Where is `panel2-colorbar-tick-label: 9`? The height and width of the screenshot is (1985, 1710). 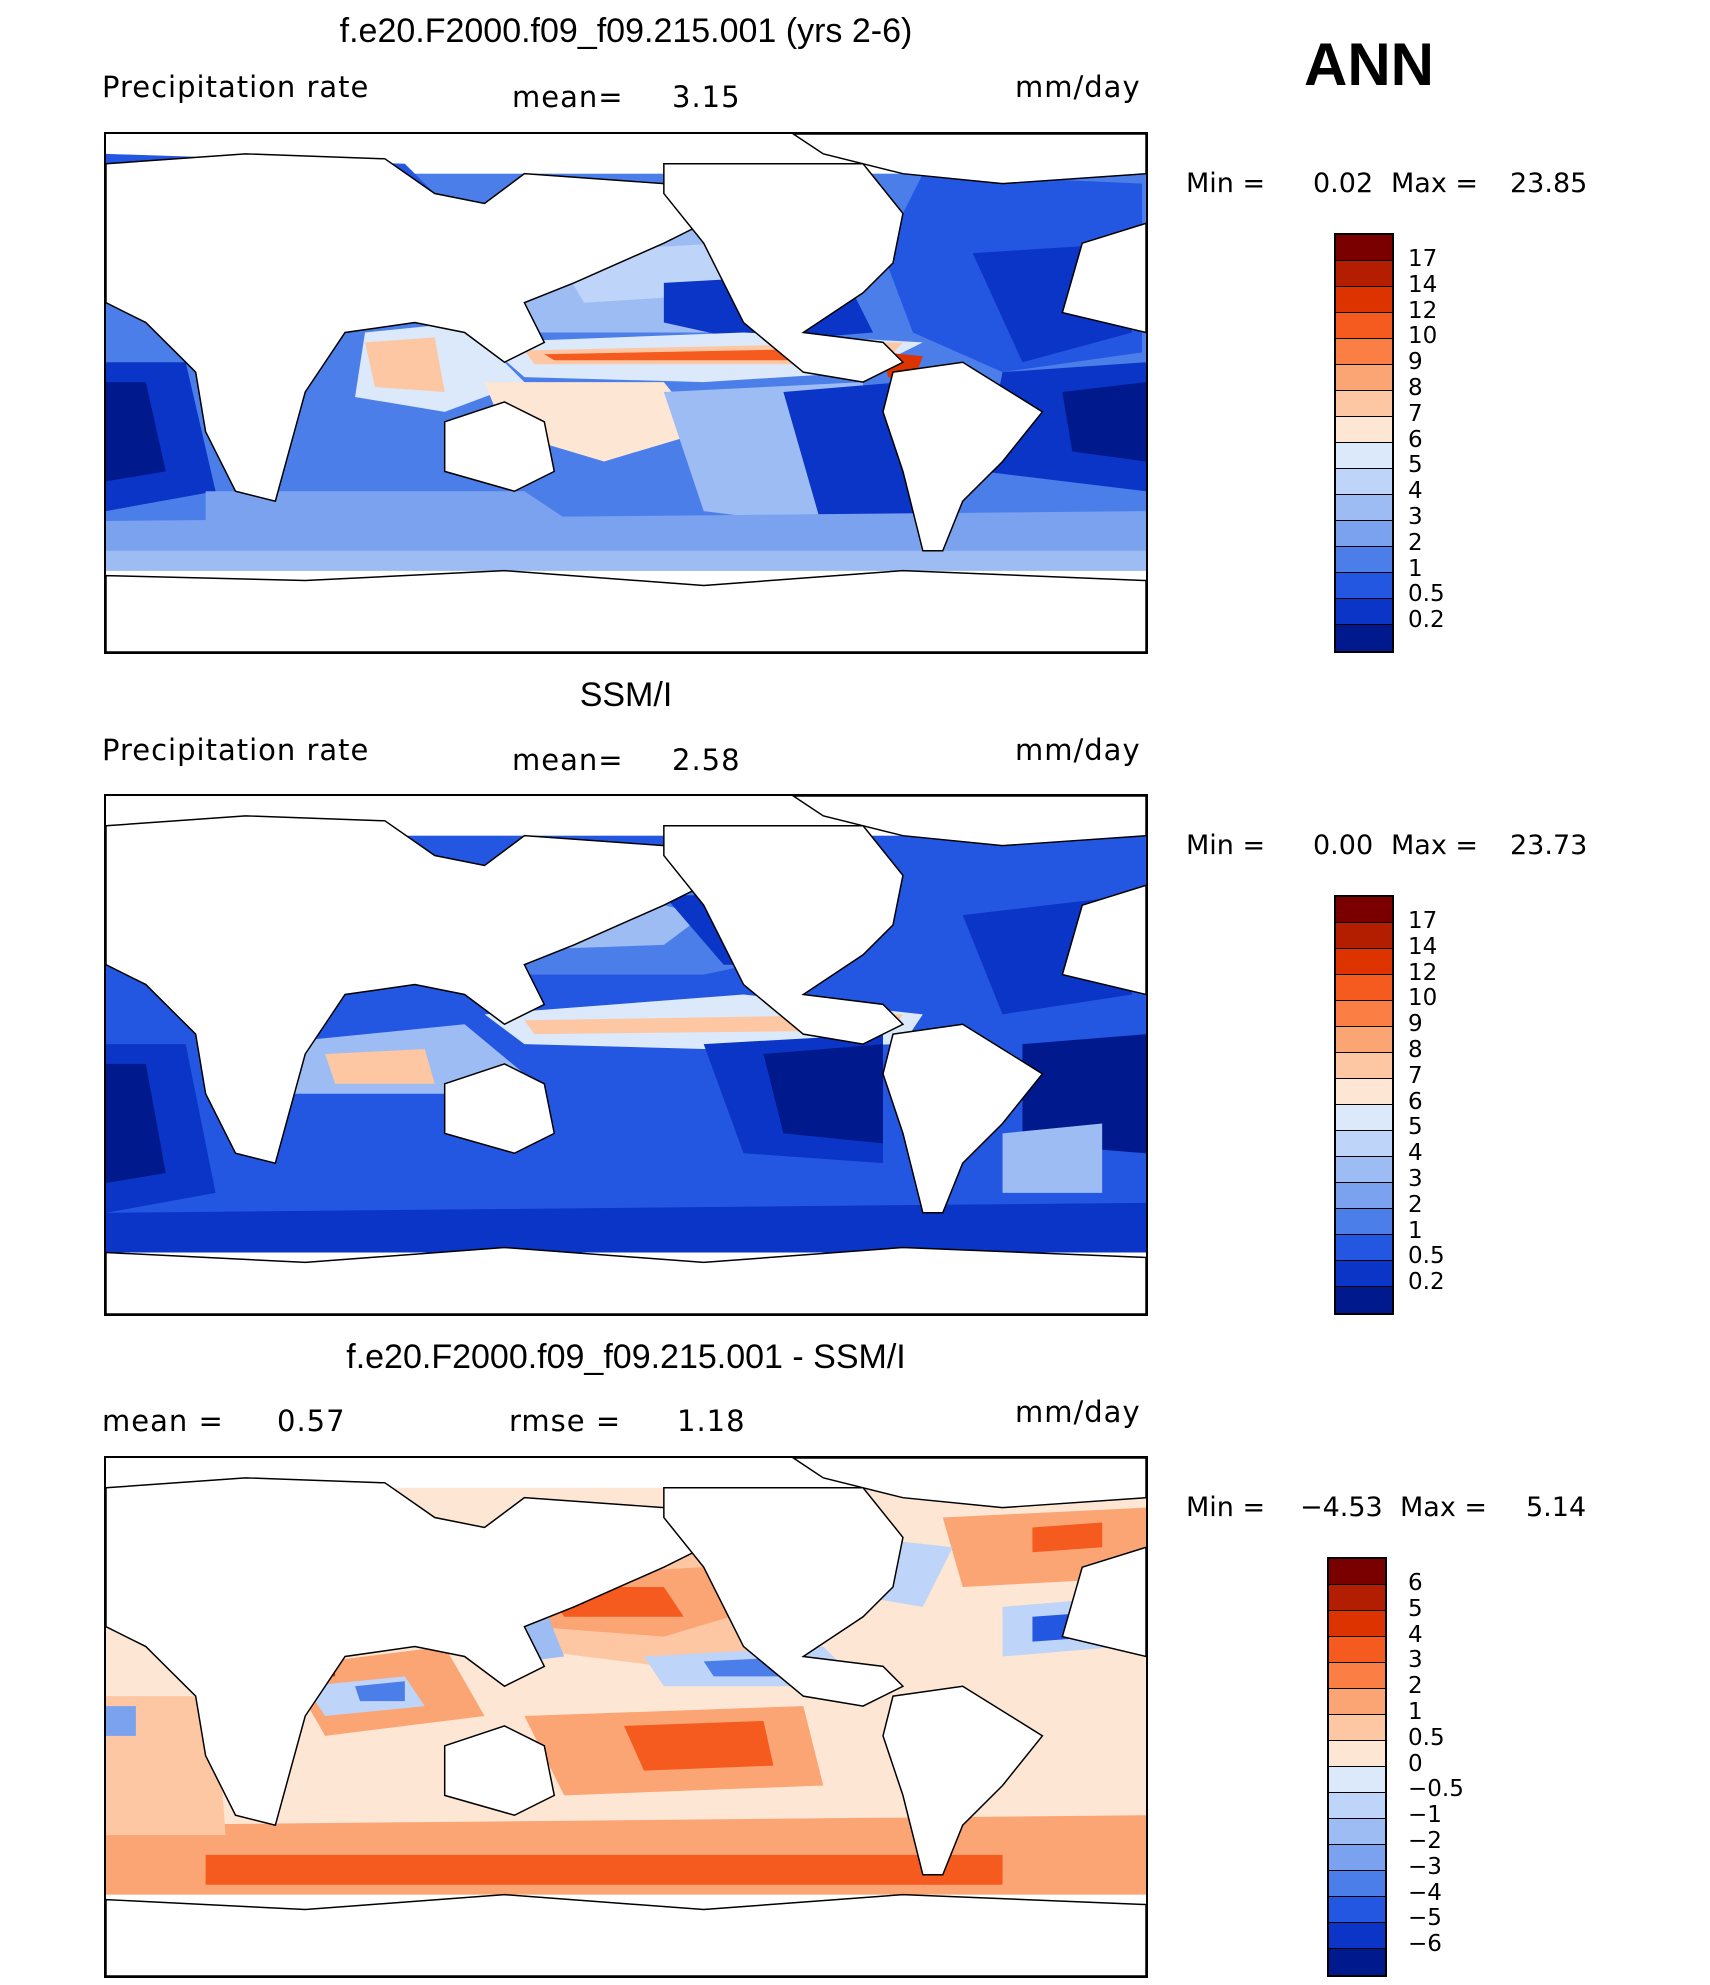
panel2-colorbar-tick-label: 9 is located at coordinates (1415, 1024).